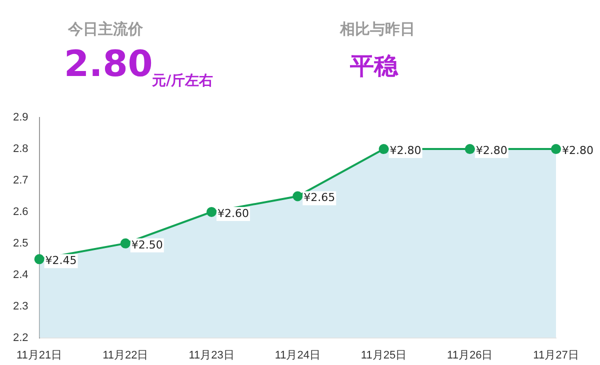  What do you see at coordinates (105, 29) in the screenshot?
I see `text: 今日主流价` at bounding box center [105, 29].